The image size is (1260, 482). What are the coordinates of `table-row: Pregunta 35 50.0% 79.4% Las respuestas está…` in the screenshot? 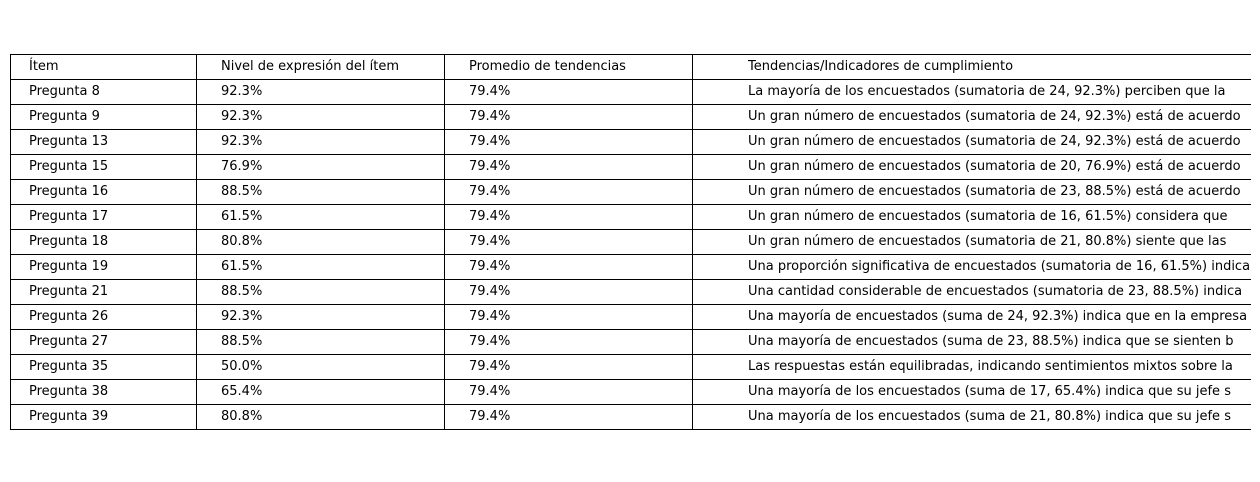 It's located at (630, 367).